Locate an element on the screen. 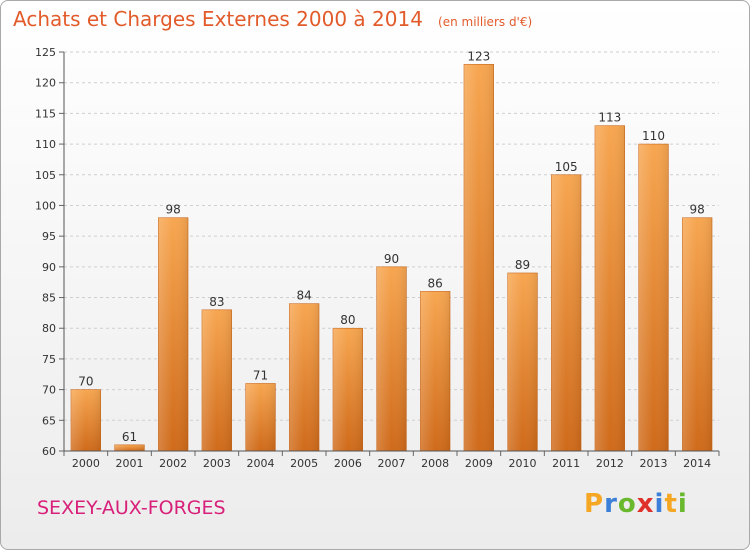 The height and width of the screenshot is (550, 750). x-tick-label: 2006 is located at coordinates (348, 463).